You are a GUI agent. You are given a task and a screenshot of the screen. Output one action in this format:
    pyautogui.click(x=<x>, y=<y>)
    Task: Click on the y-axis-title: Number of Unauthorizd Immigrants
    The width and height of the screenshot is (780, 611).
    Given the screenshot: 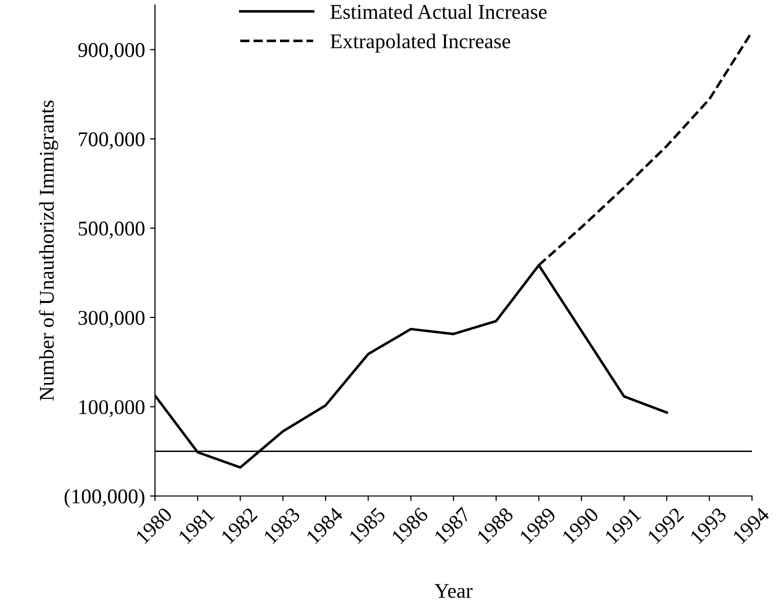 What is the action you would take?
    pyautogui.click(x=48, y=250)
    